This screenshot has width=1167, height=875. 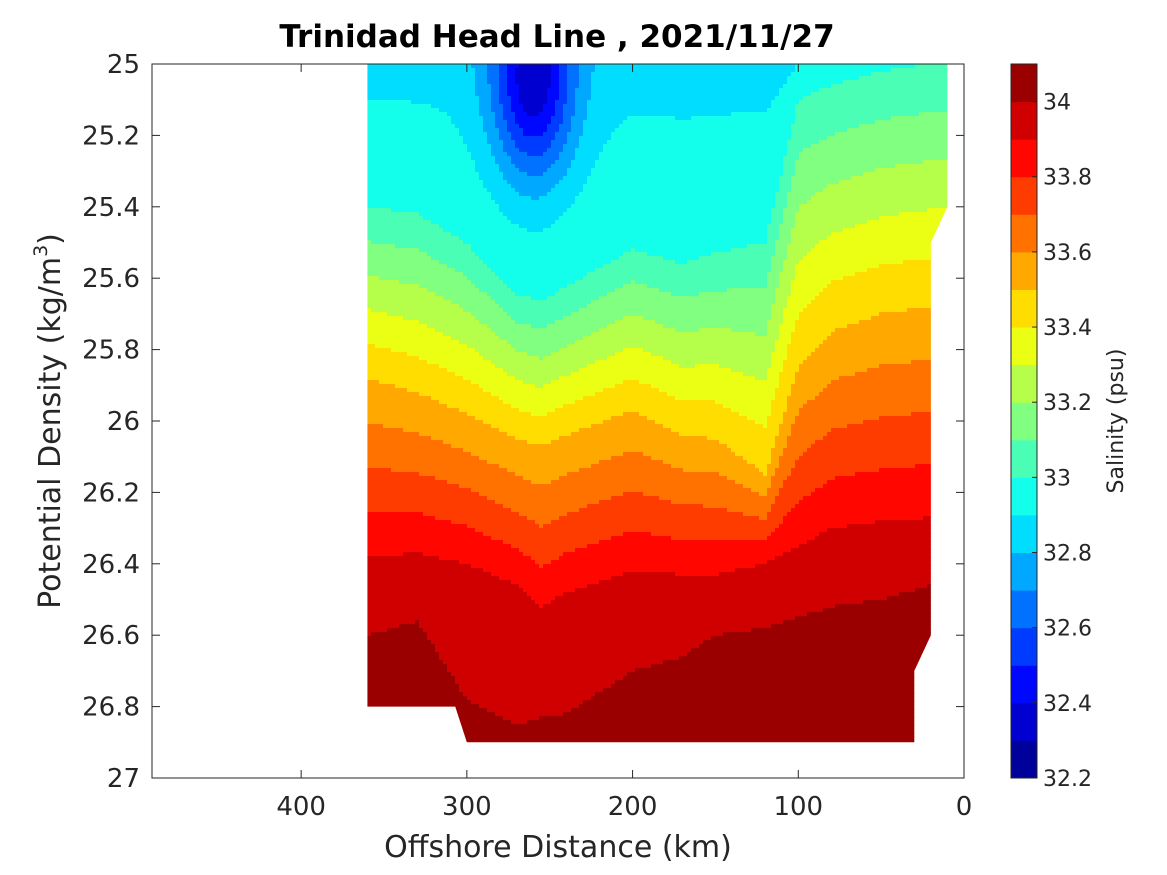 I want to click on colorbar-swatch, so click(x=1024, y=646).